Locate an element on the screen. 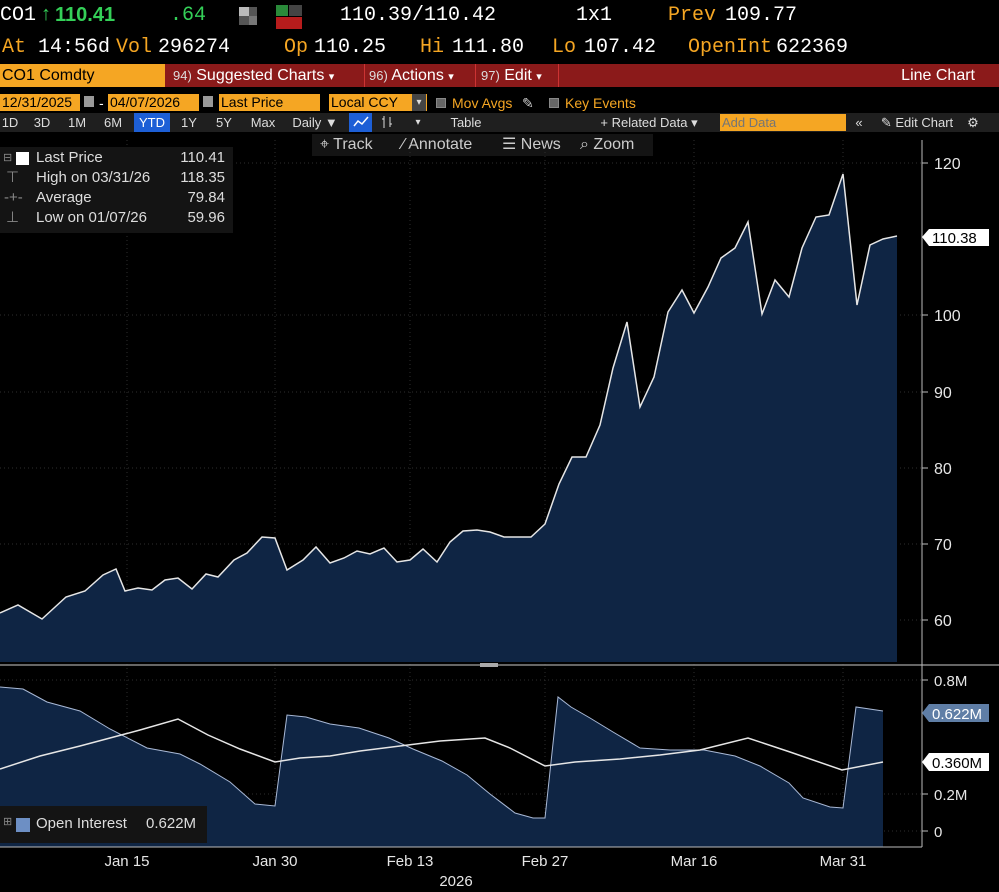  legend-row-average: -+- Average 79.84 is located at coordinates (116, 198).